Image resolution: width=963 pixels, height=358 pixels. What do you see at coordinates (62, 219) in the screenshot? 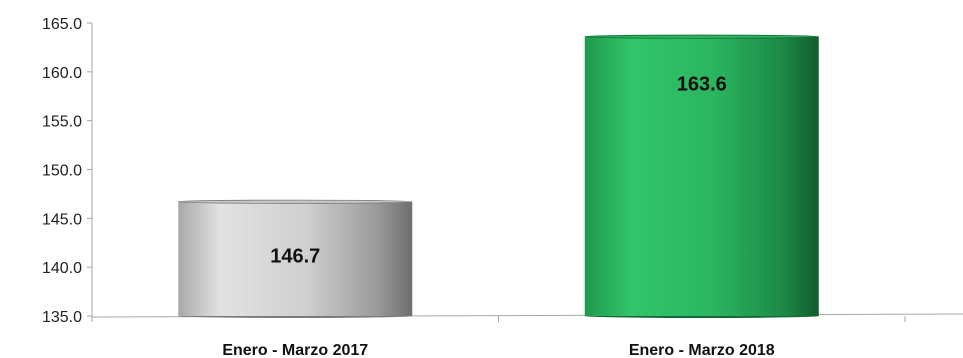
I see `y-tick-label: 145.0` at bounding box center [62, 219].